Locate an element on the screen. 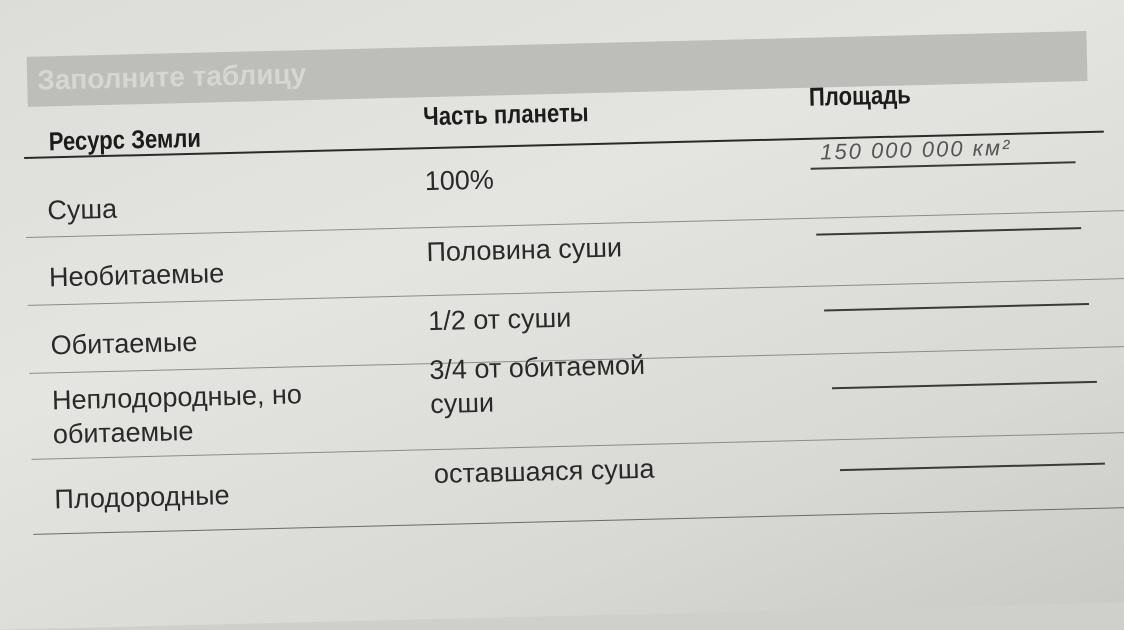 The image size is (1124, 630). row-5-area-line is located at coordinates (972, 467).